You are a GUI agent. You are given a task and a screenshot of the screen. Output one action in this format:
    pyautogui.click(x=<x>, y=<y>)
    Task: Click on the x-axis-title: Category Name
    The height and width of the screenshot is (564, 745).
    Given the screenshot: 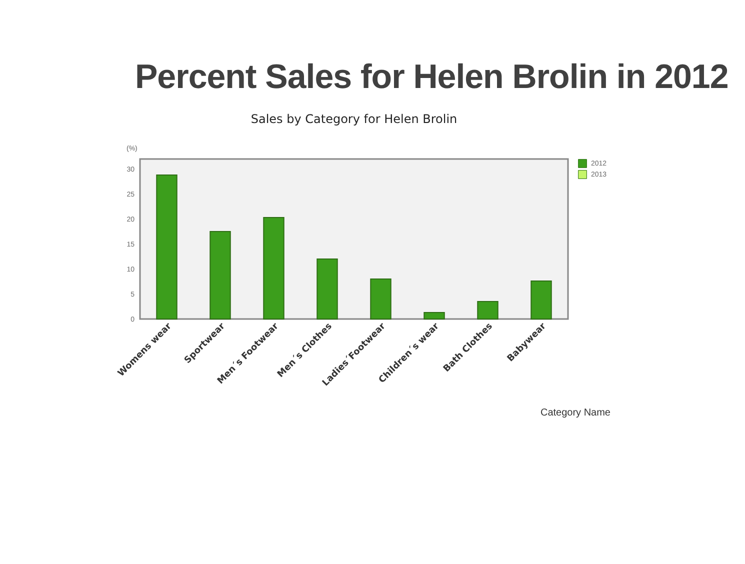 What is the action you would take?
    pyautogui.click(x=575, y=413)
    